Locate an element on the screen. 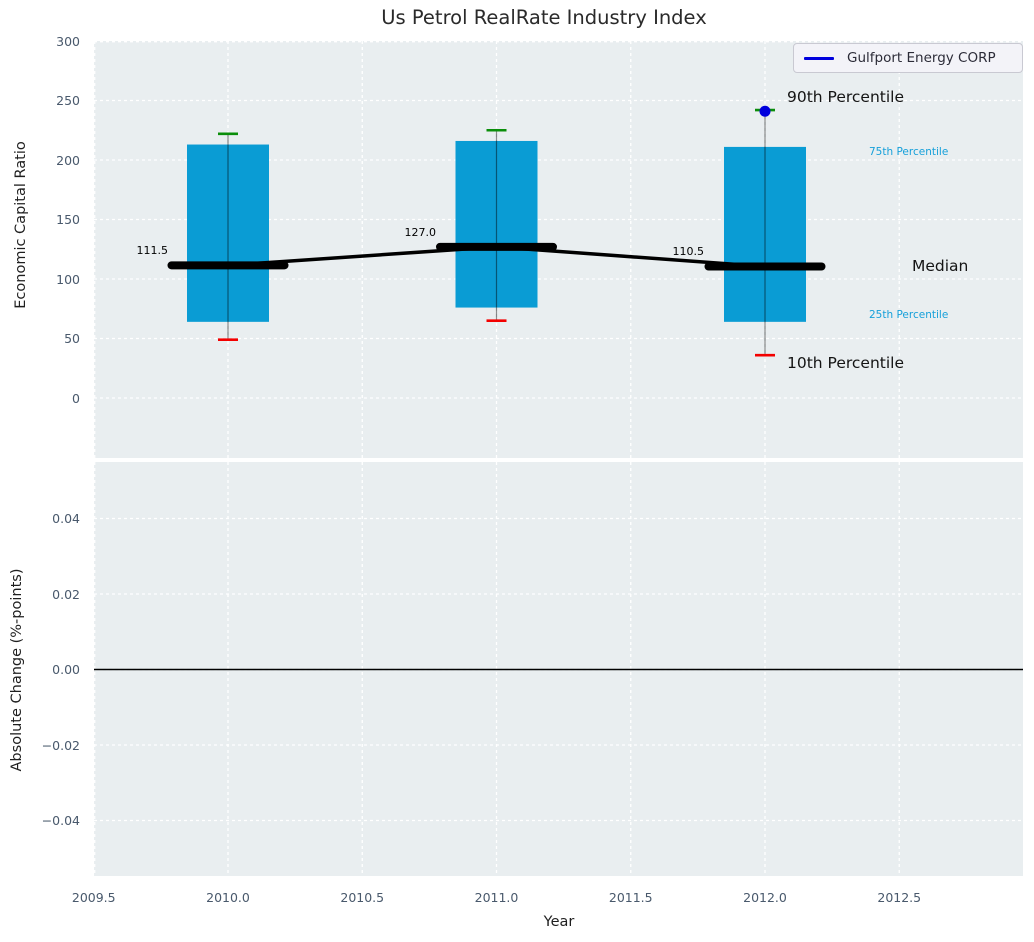 This screenshot has height=942, width=1034. y-tick-label-bottom: 0.02 is located at coordinates (66, 594).